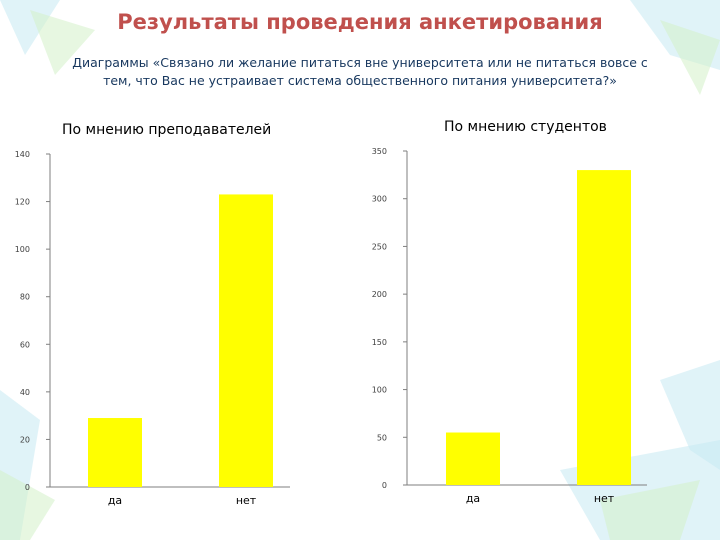 This screenshot has width=720, height=540. Describe the element at coordinates (25, 392) in the screenshot. I see `teachers-y-tick-label: 40` at that location.